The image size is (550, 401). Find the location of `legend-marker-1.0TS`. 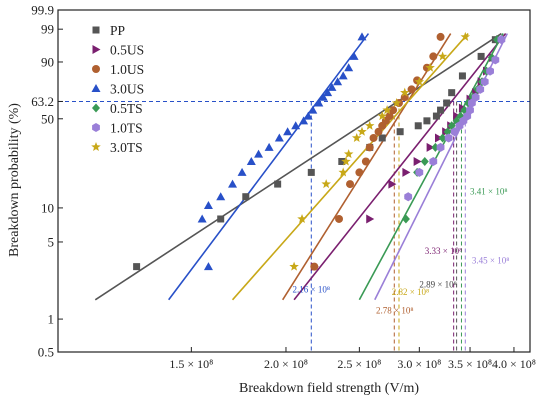

legend-marker-1.0TS is located at coordinates (96, 127).